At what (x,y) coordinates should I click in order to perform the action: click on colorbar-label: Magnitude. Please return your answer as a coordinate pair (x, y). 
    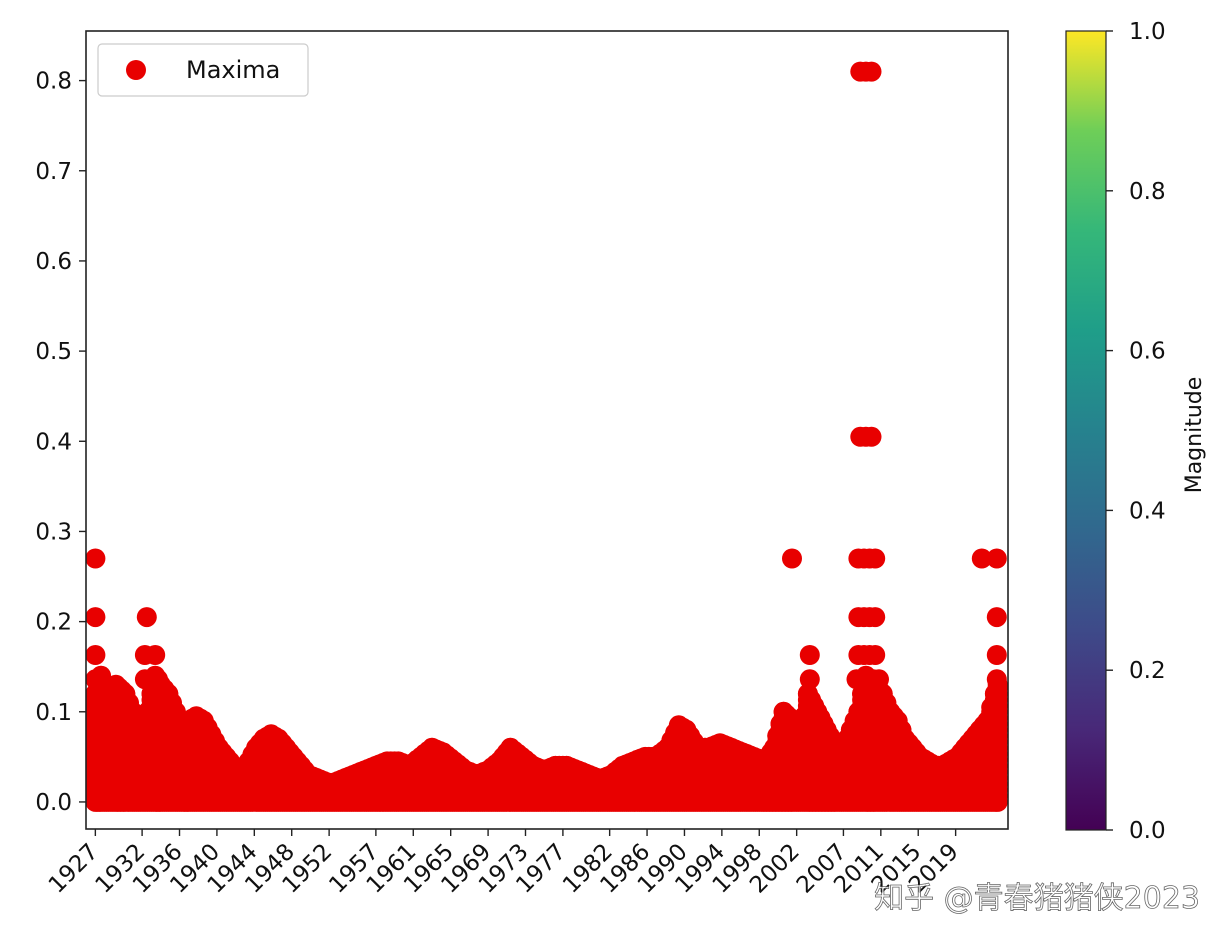
    Looking at the image, I should click on (1194, 435).